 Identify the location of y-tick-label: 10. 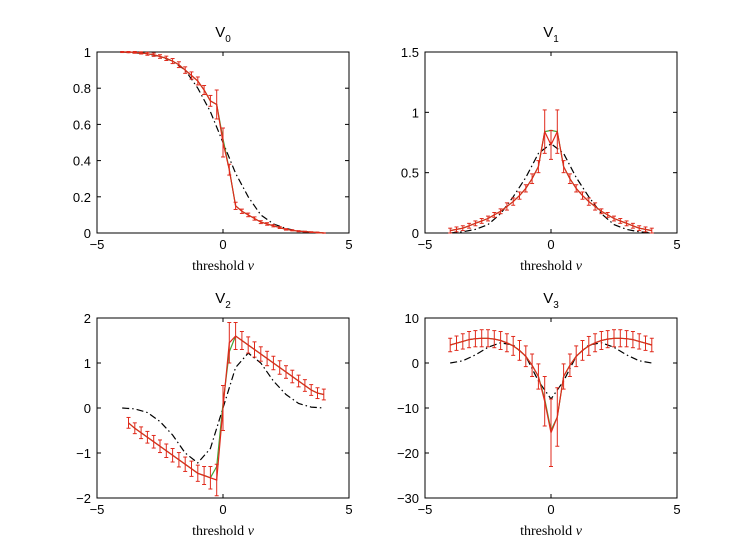
(412, 318).